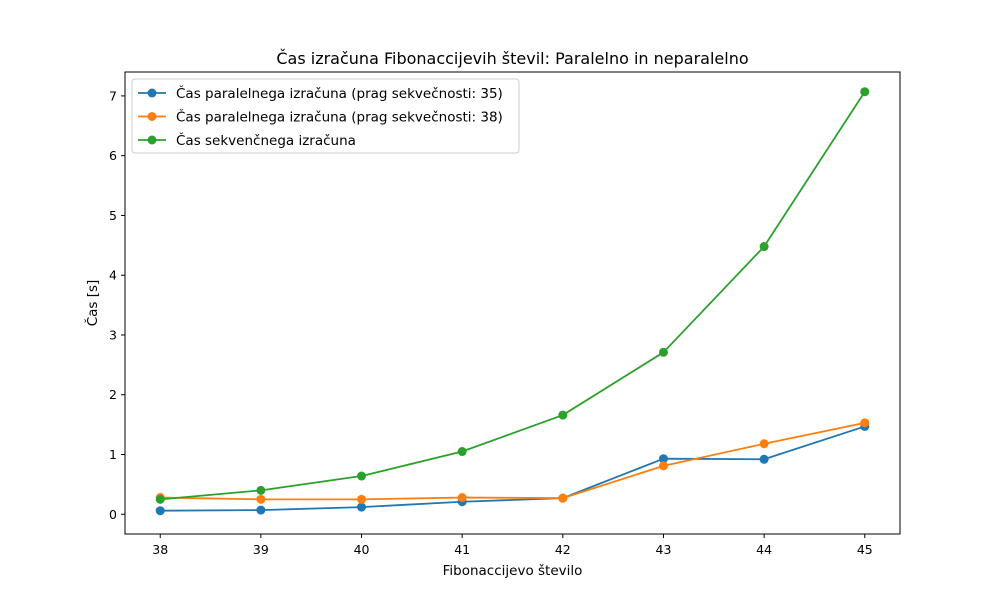 This screenshot has width=1000, height=600. Describe the element at coordinates (513, 571) in the screenshot. I see `x-axis-label: Fibonaccijevo število` at that location.